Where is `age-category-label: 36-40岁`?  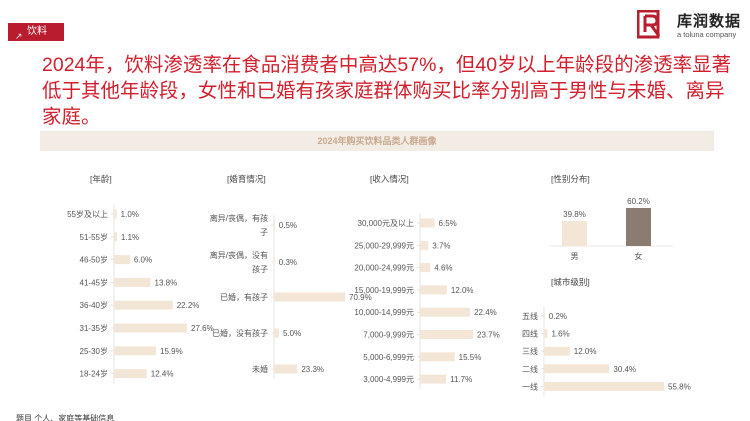
age-category-label: 36-40岁 is located at coordinates (94, 305).